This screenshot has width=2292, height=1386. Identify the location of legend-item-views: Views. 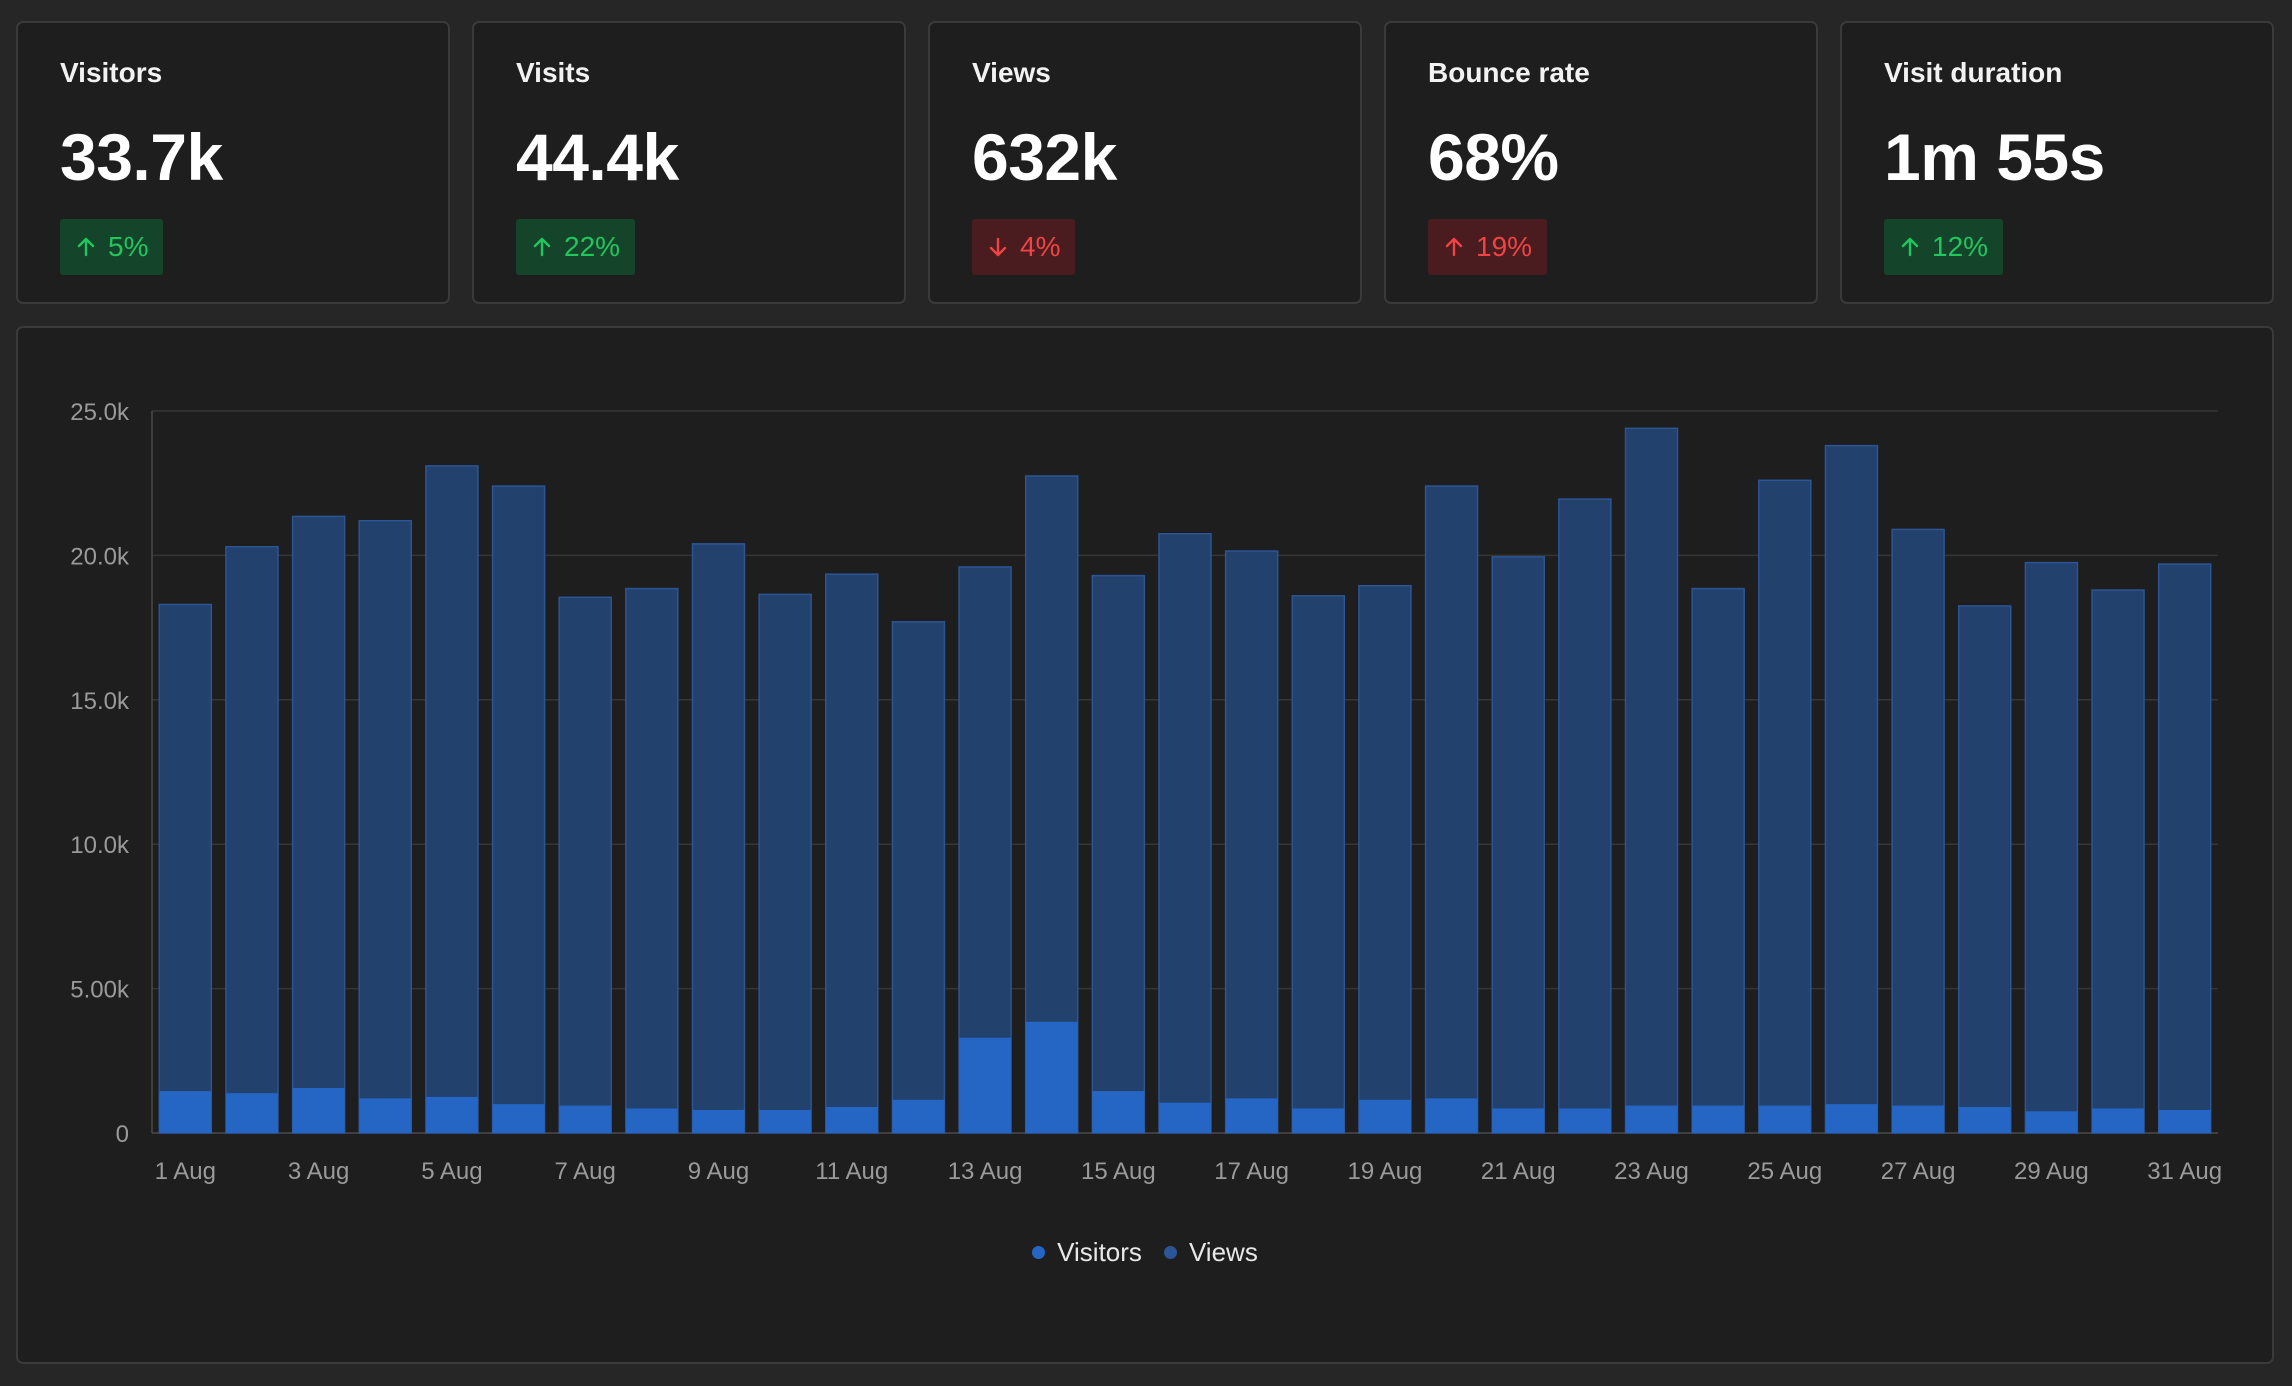
(1210, 1252).